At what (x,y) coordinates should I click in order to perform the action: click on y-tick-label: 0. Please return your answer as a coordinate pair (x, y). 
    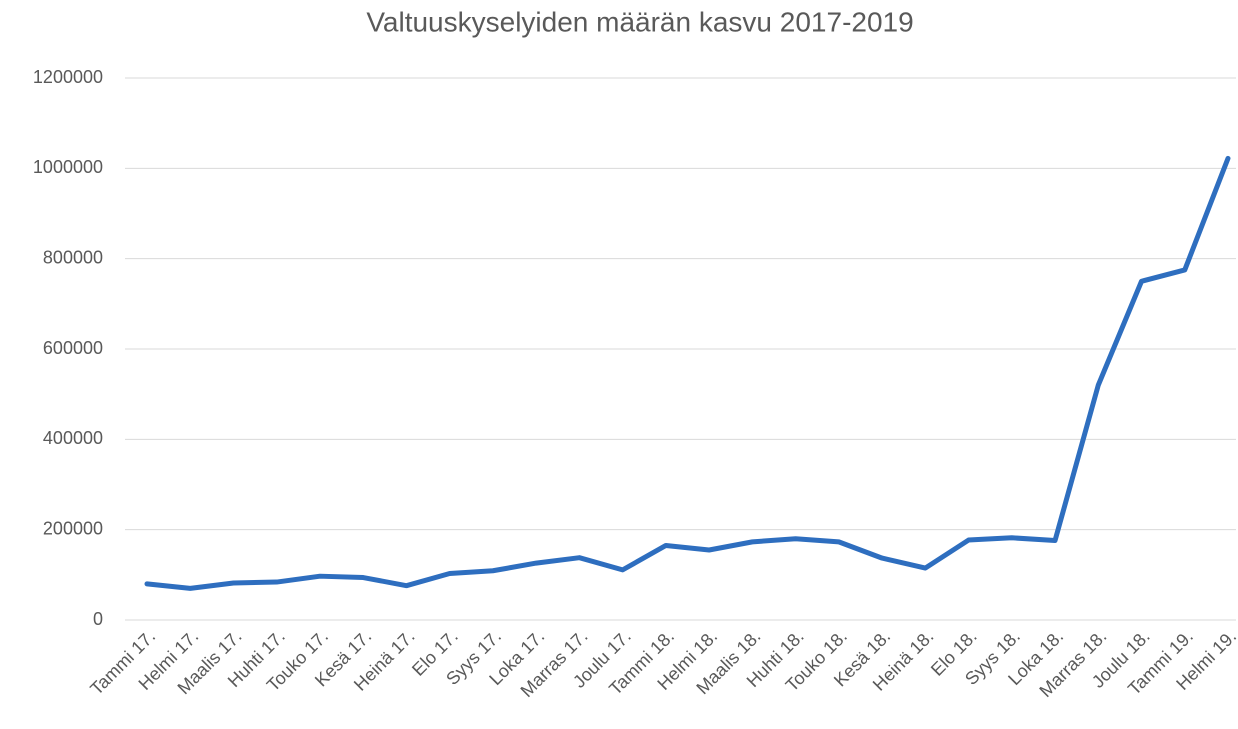
    Looking at the image, I should click on (98, 619).